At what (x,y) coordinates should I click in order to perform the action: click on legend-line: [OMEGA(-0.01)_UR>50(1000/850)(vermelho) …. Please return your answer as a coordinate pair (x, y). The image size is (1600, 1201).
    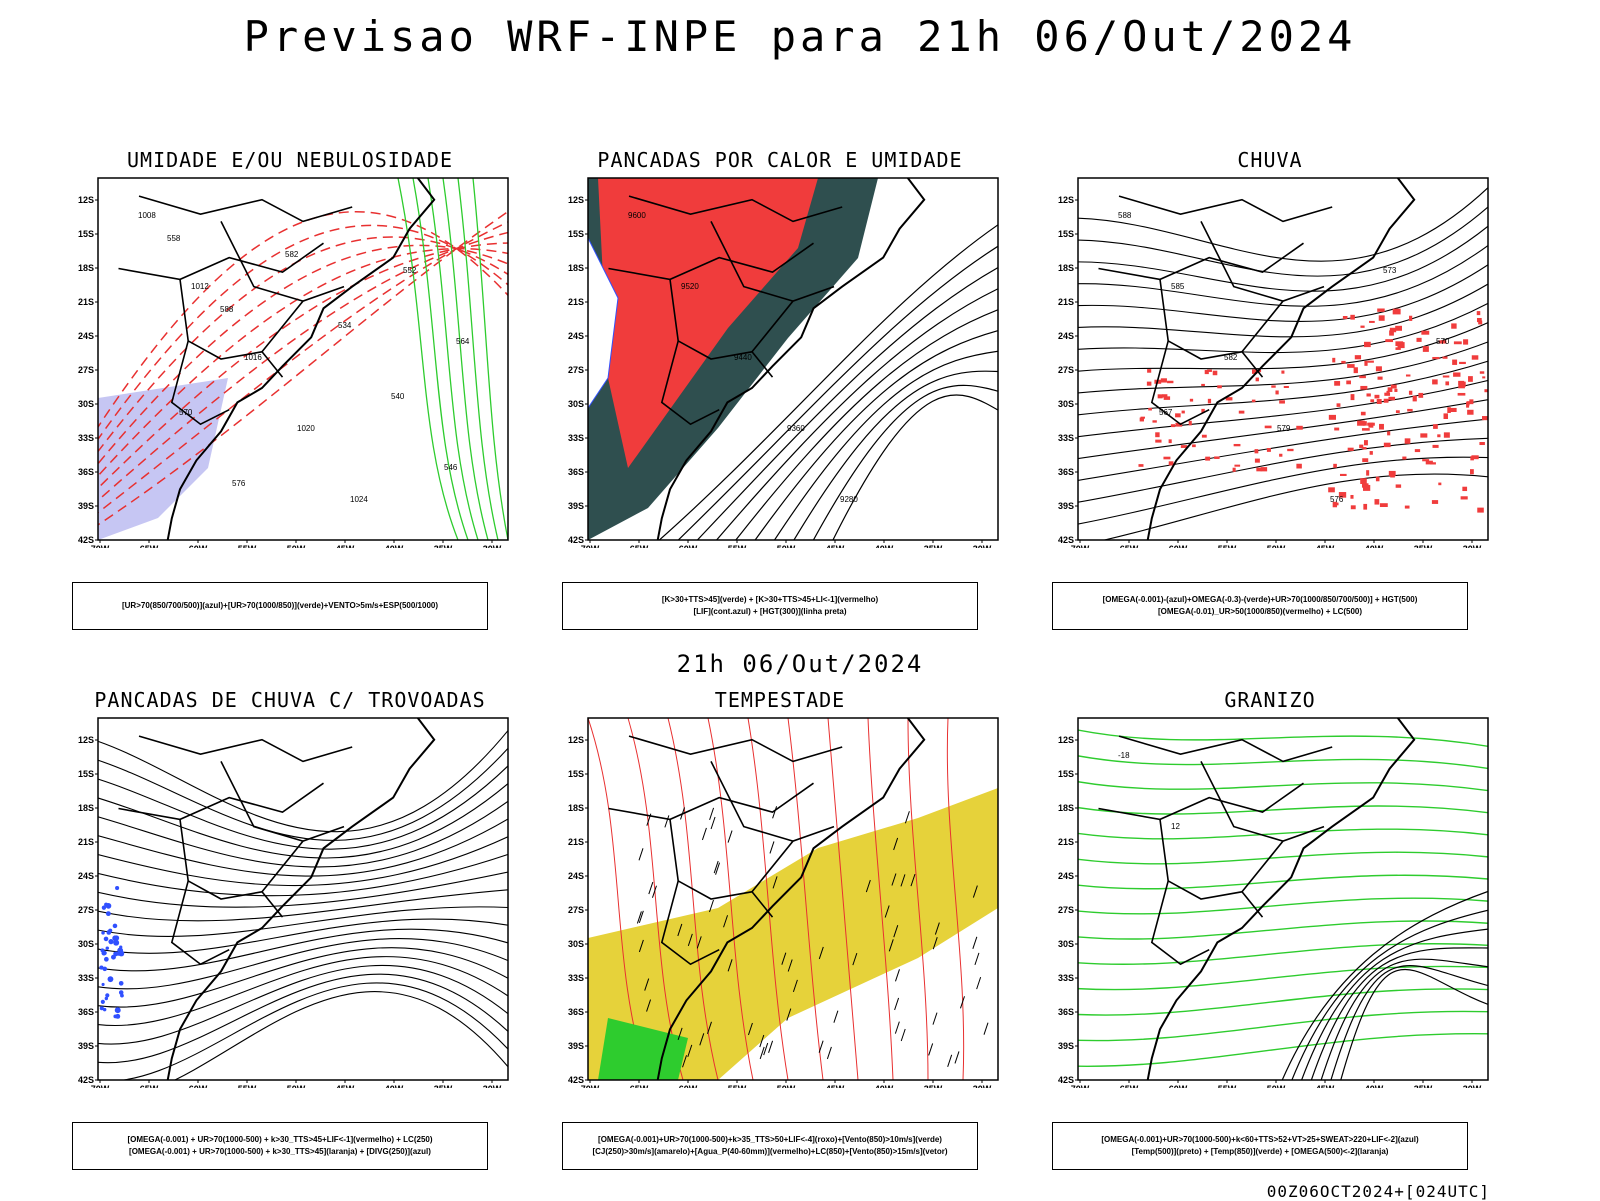
    Looking at the image, I should click on (1260, 611).